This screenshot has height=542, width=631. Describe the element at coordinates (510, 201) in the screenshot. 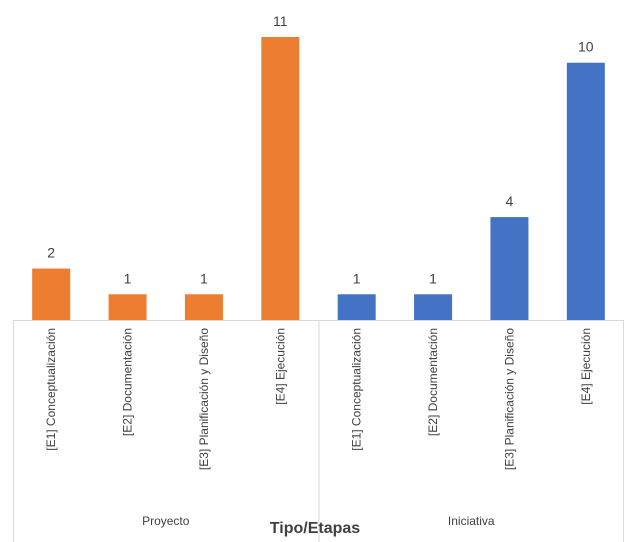

I see `data-label: 4` at that location.